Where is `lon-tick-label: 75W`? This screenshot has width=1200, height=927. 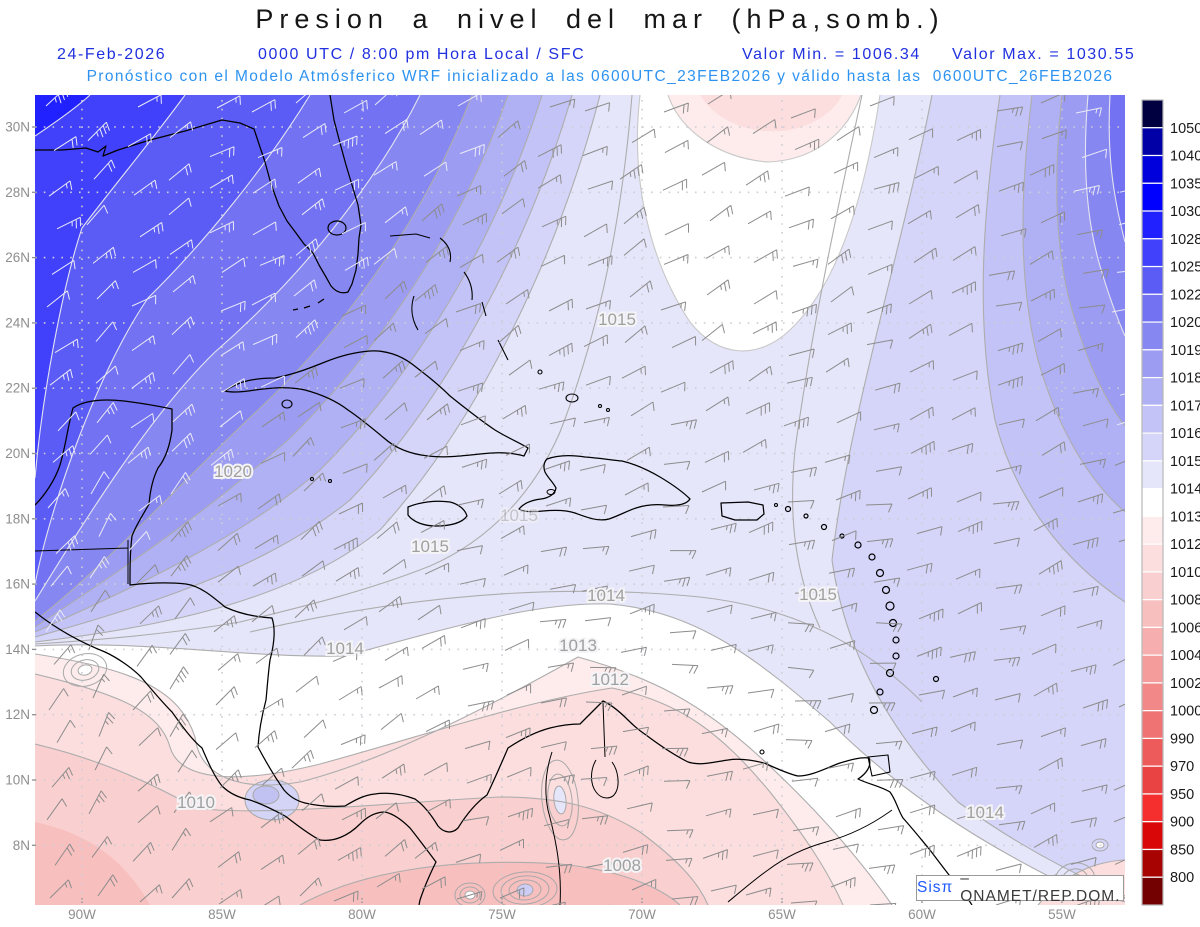 lon-tick-label: 75W is located at coordinates (502, 914).